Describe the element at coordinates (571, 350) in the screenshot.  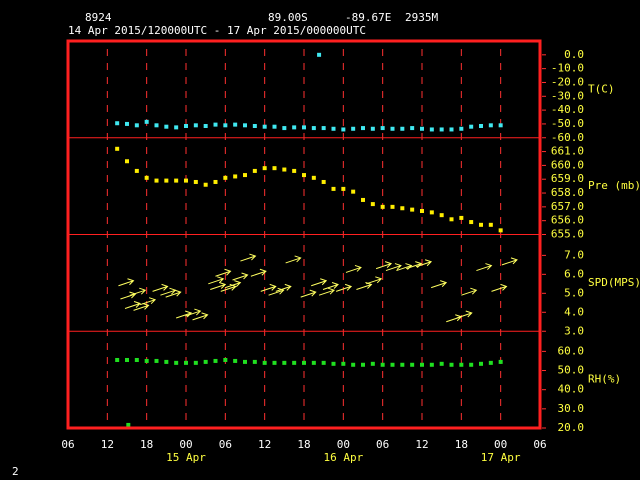
I see `y-tick-label: 60.0` at that location.